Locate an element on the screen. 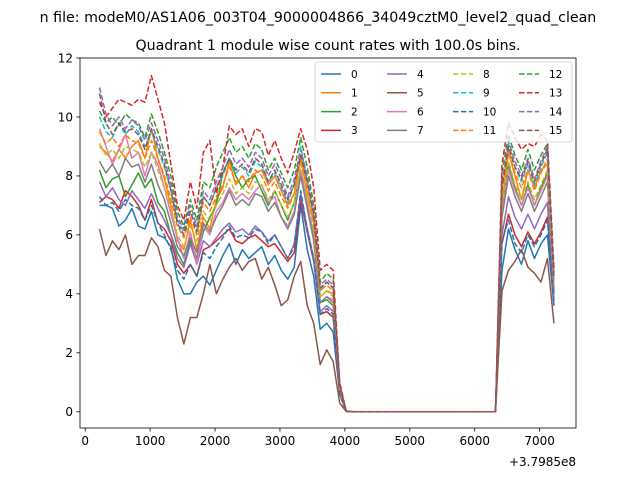 This screenshot has width=640, height=480. legend-label-14: 14 is located at coordinates (556, 112).